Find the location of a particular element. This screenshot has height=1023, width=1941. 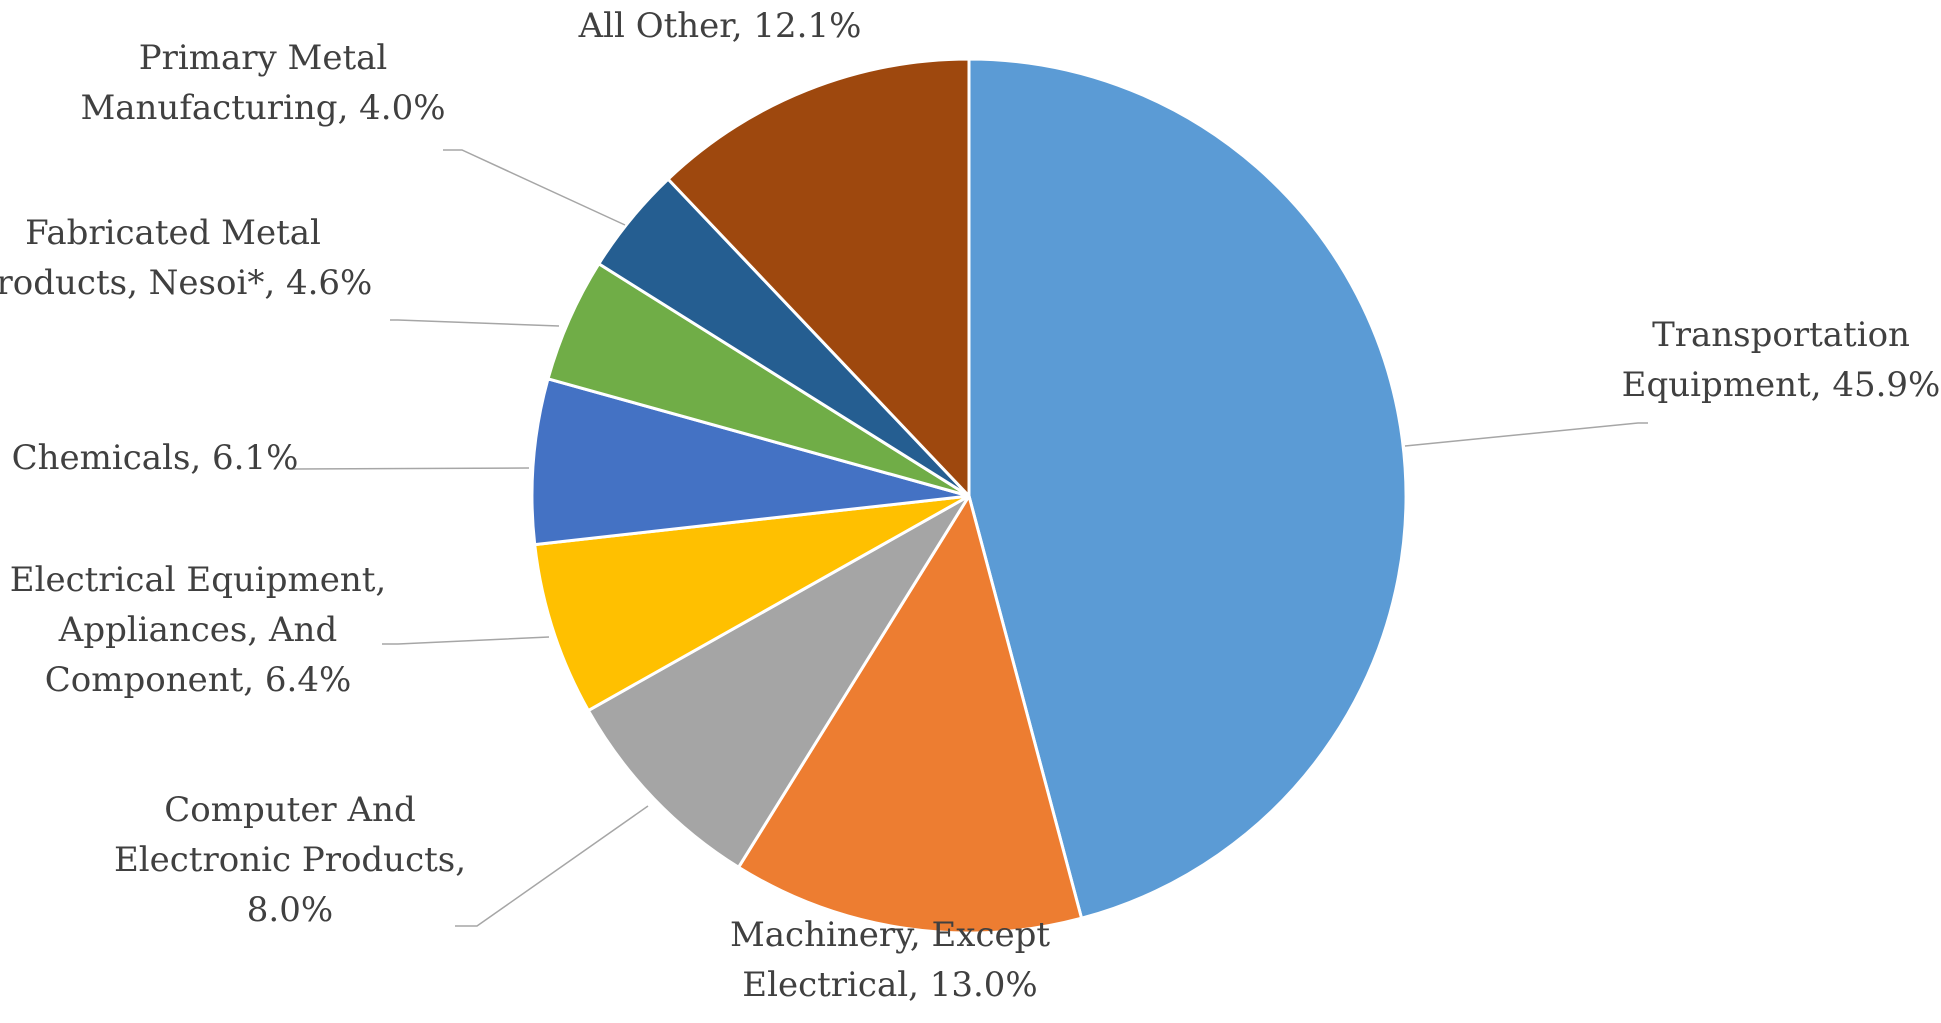

slice-label-line: Transportation is located at coordinates (1781, 335).